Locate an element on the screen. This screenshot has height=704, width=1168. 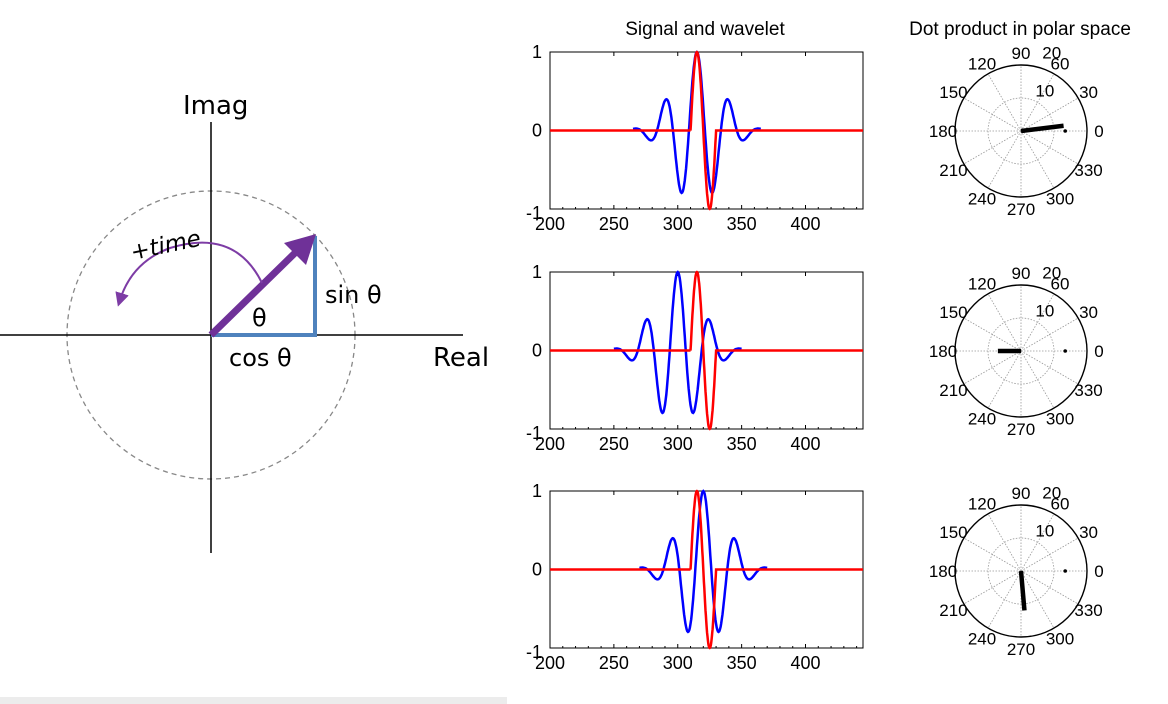
polar-radius-label: 20 is located at coordinates (1051, 52).